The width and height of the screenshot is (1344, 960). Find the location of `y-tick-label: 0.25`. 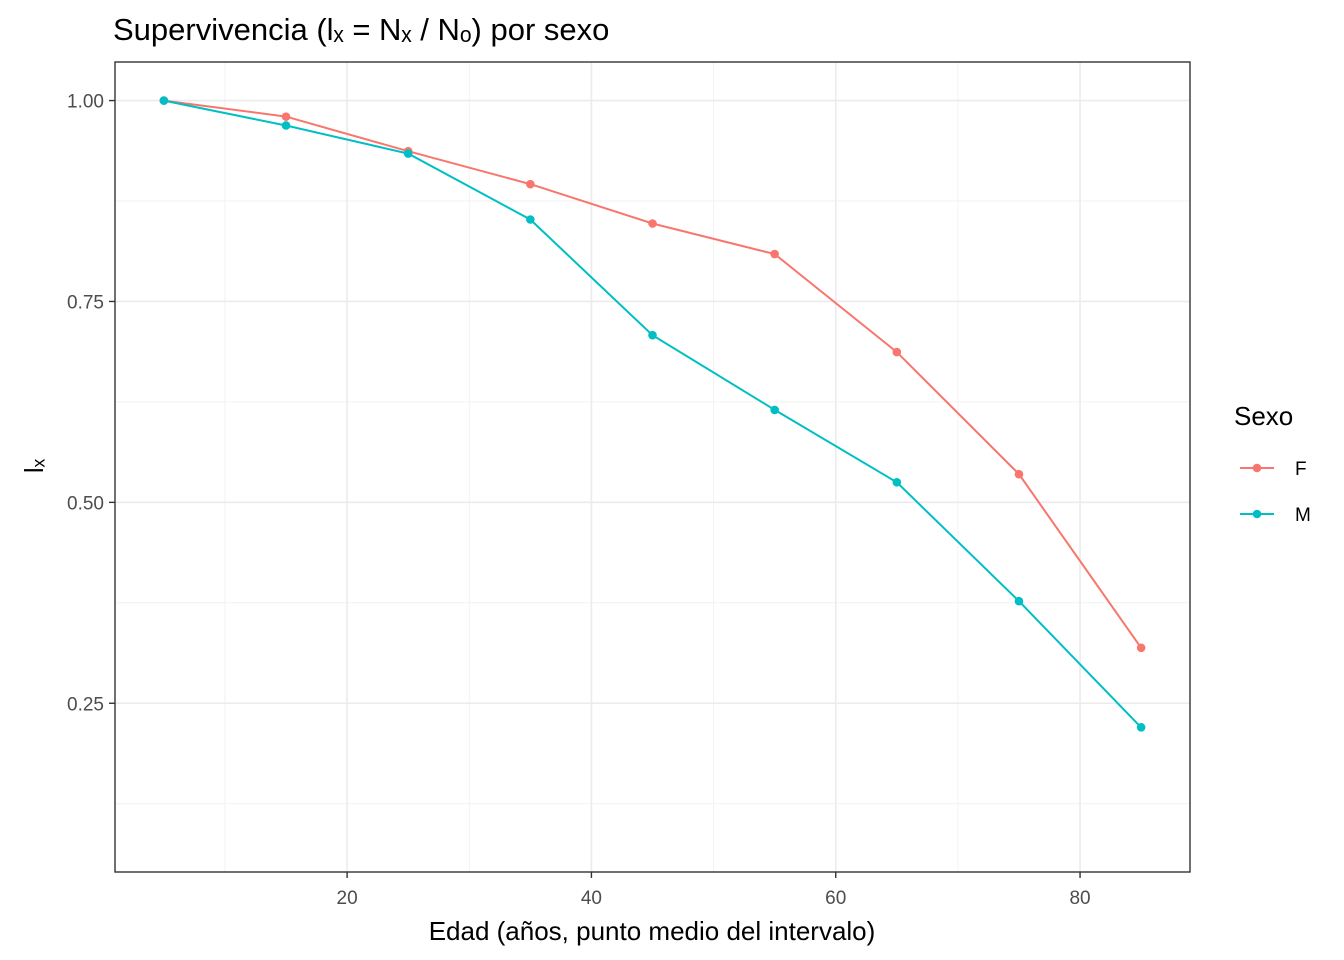

y-tick-label: 0.25 is located at coordinates (85, 704).